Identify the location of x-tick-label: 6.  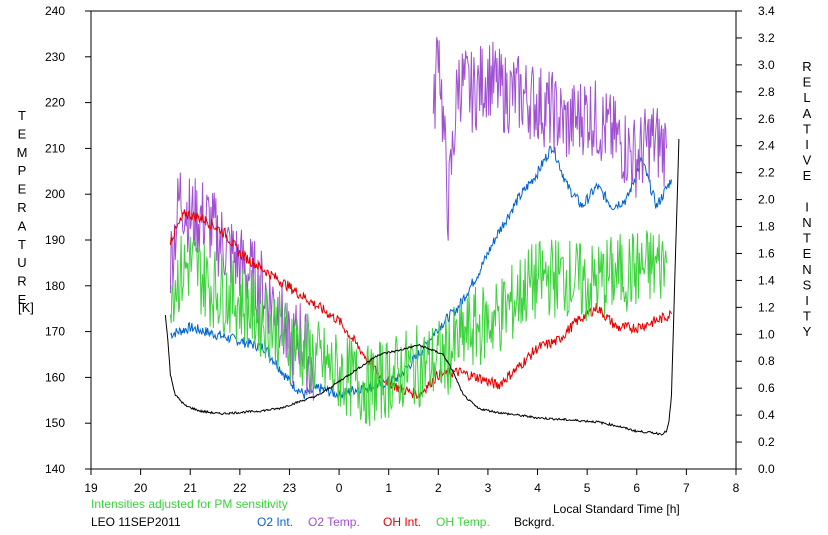
(636, 488).